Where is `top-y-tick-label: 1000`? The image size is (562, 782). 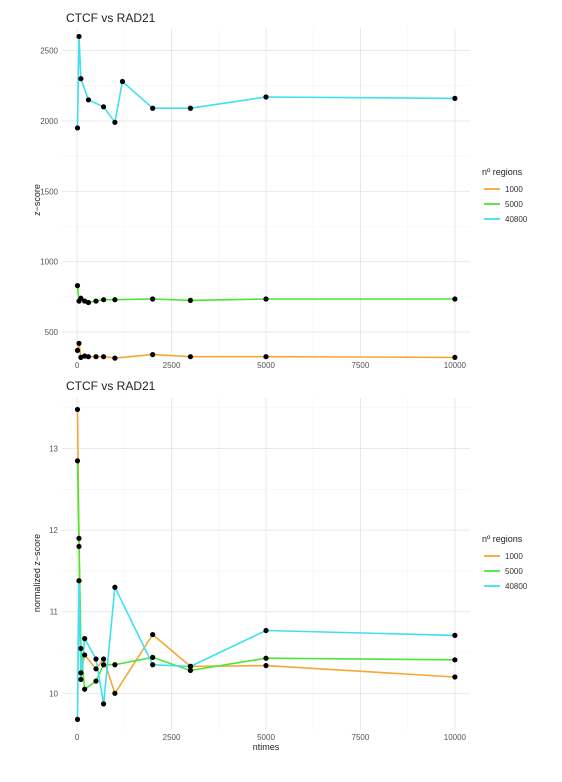
top-y-tick-label: 1000 is located at coordinates (49, 262).